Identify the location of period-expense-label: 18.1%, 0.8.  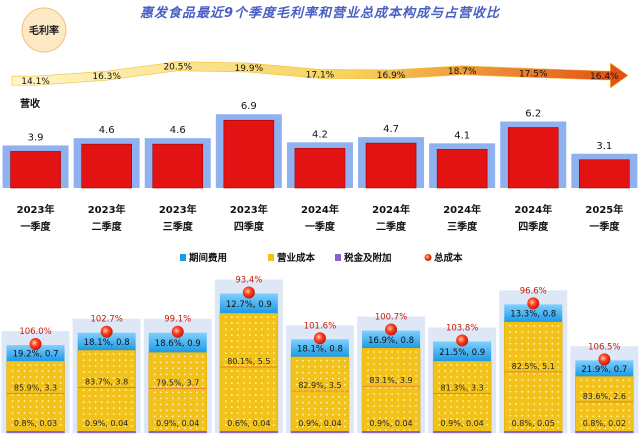
(107, 343).